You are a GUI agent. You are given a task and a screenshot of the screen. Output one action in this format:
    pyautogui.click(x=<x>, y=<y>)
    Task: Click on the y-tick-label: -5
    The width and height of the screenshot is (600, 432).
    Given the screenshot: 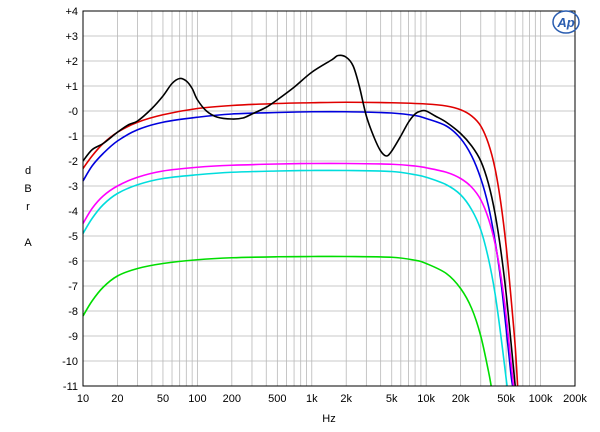 What is the action you would take?
    pyautogui.click(x=73, y=237)
    